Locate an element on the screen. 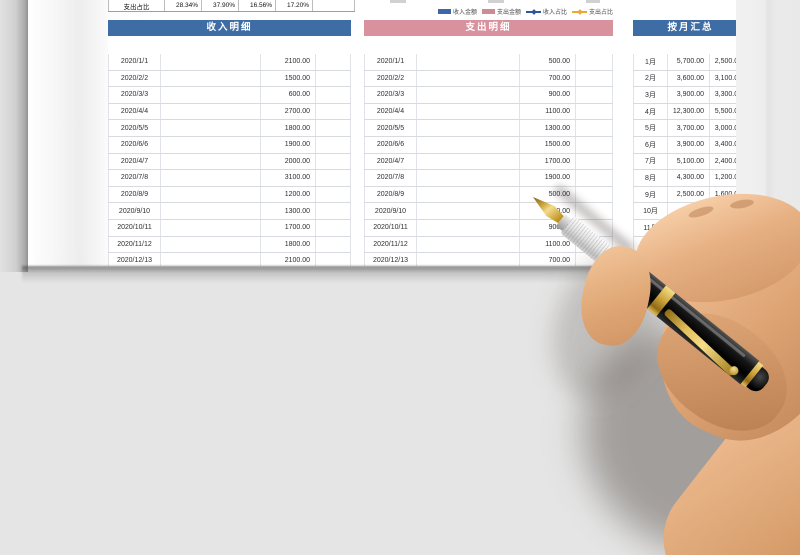  table-cell: 2月 is located at coordinates (650, 78).